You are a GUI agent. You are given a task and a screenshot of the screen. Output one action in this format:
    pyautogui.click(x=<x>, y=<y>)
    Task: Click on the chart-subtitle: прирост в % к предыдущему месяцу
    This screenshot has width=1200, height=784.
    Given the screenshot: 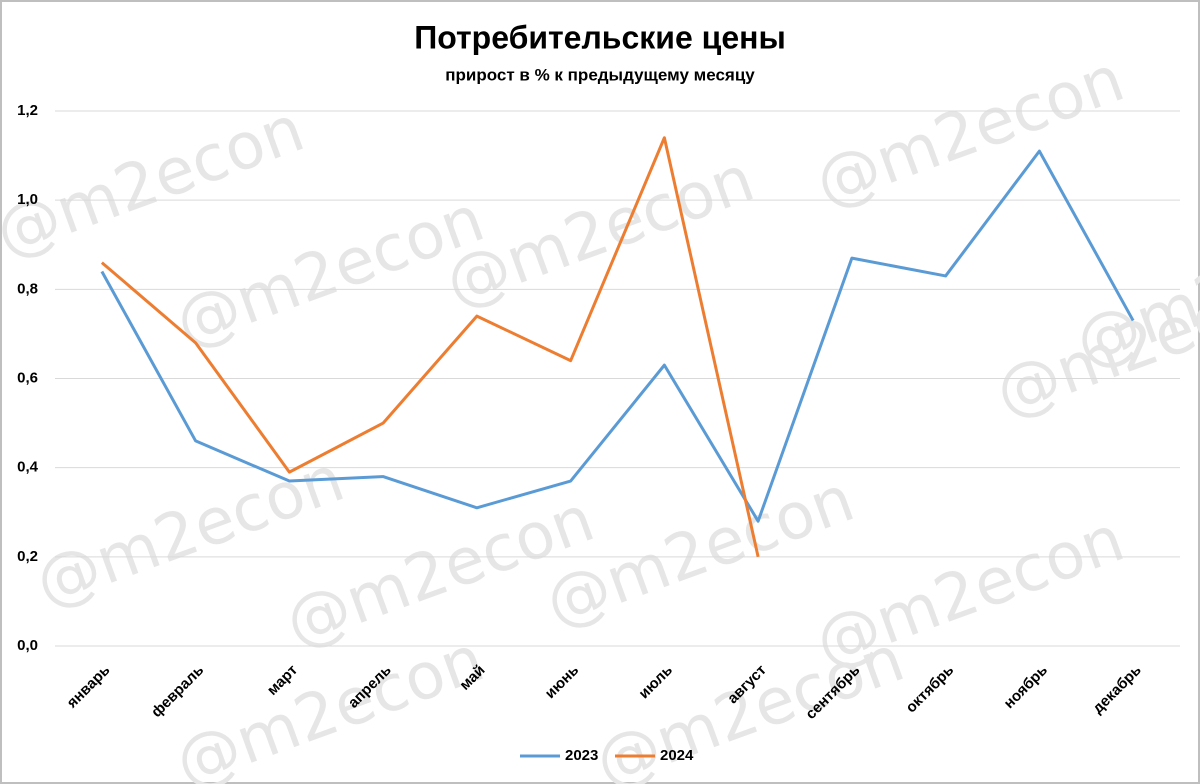 What is the action you would take?
    pyautogui.click(x=600, y=74)
    